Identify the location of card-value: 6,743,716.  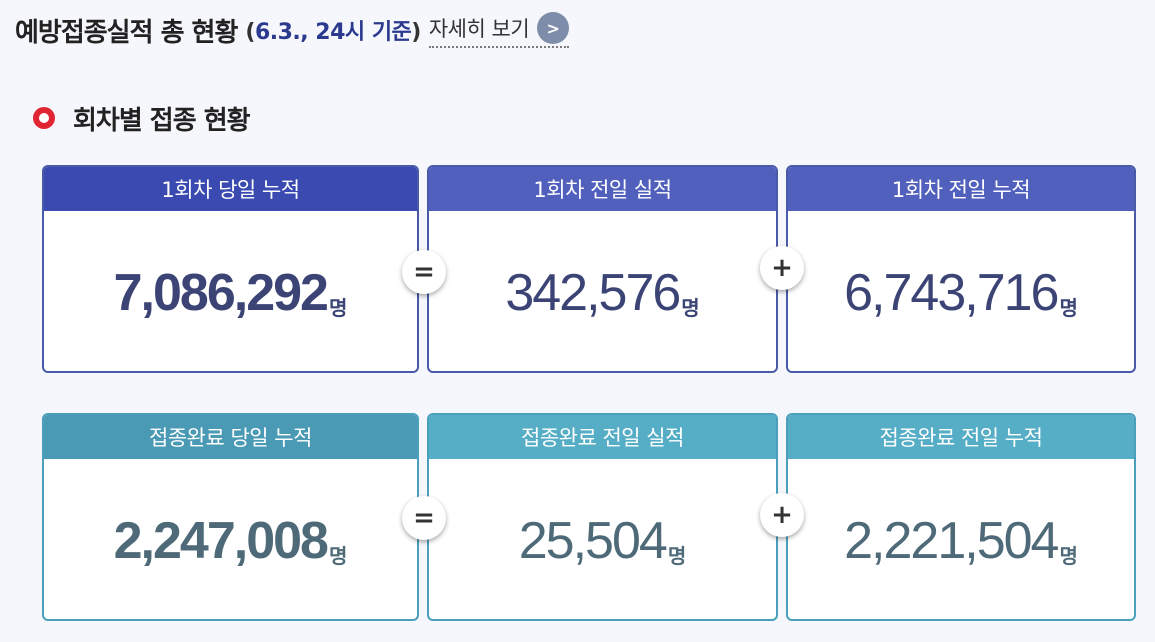
(951, 293).